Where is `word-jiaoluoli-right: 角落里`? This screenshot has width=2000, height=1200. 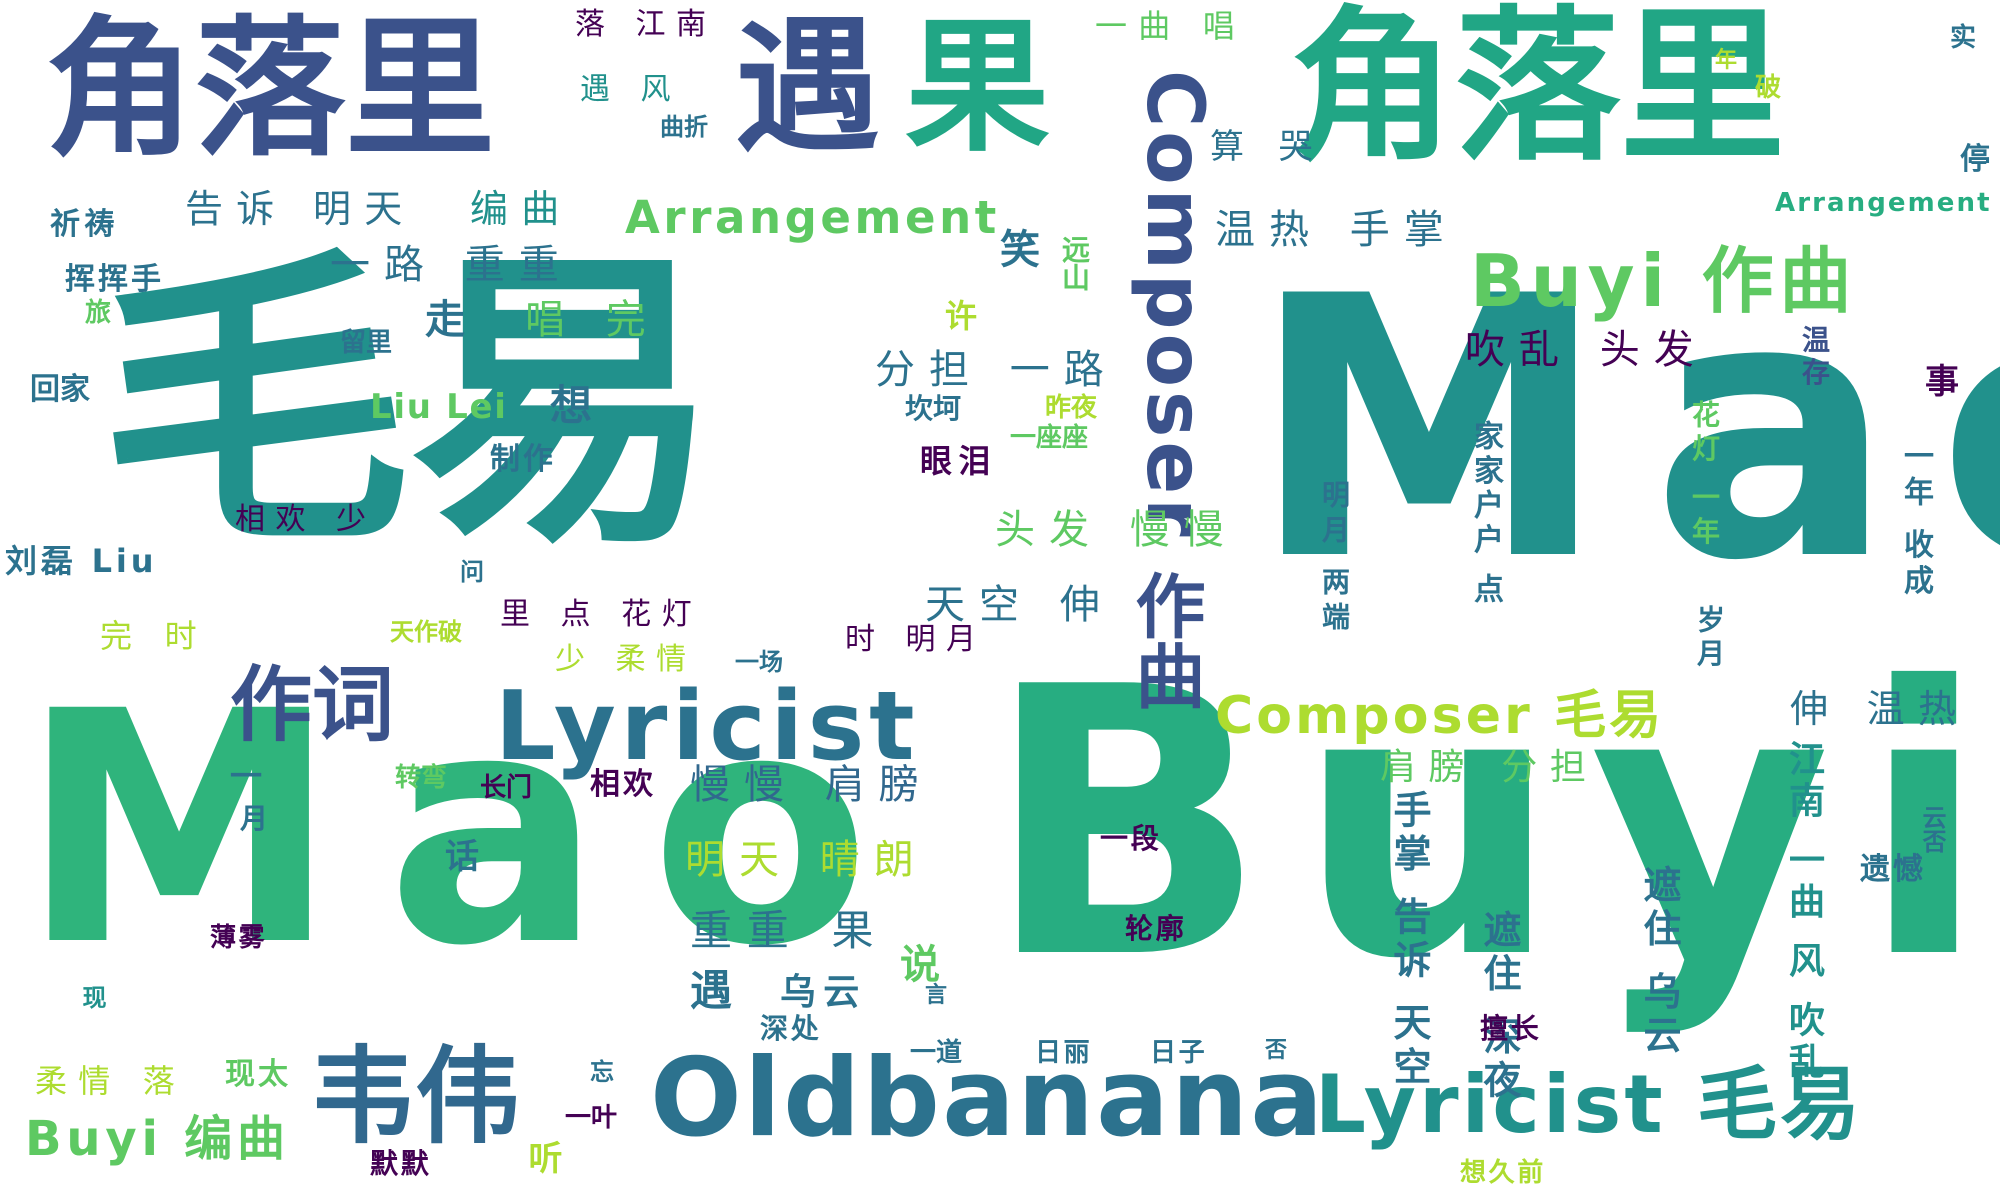
word-jiaoluoli-right: 角落里 is located at coordinates (1537, 91).